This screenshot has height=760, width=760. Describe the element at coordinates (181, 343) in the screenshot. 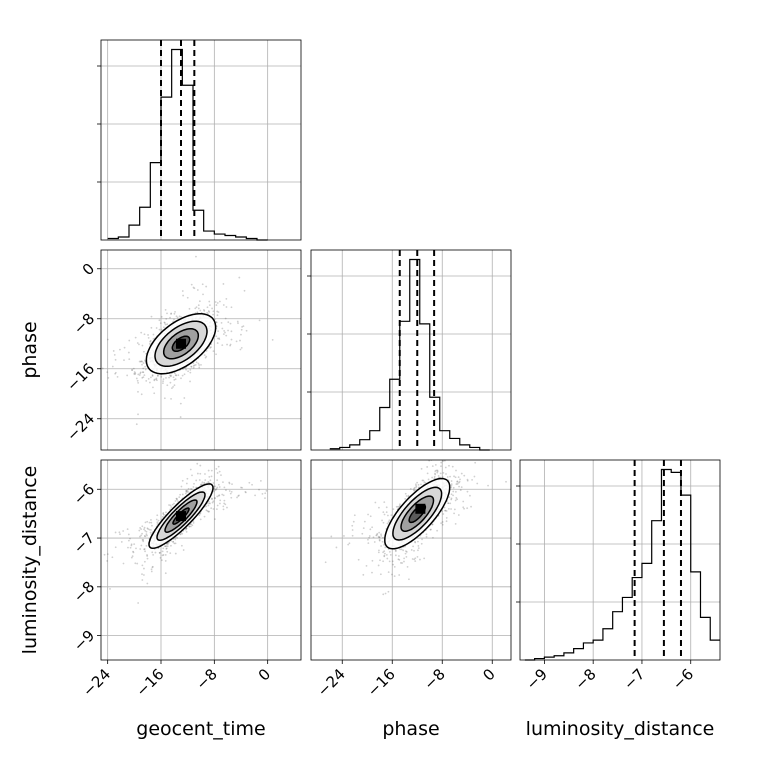

I see `contour-line` at that location.